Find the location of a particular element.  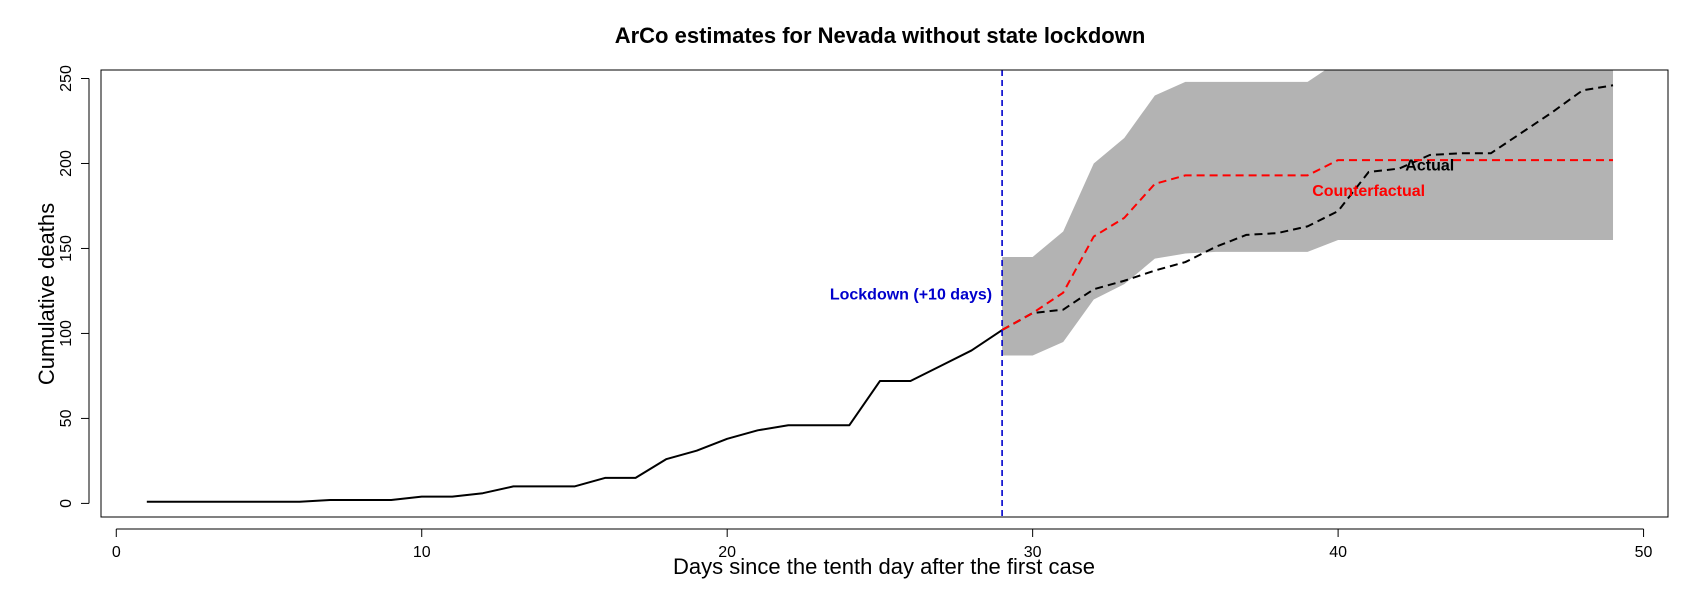

x-tick-label: 30 is located at coordinates (1033, 552).